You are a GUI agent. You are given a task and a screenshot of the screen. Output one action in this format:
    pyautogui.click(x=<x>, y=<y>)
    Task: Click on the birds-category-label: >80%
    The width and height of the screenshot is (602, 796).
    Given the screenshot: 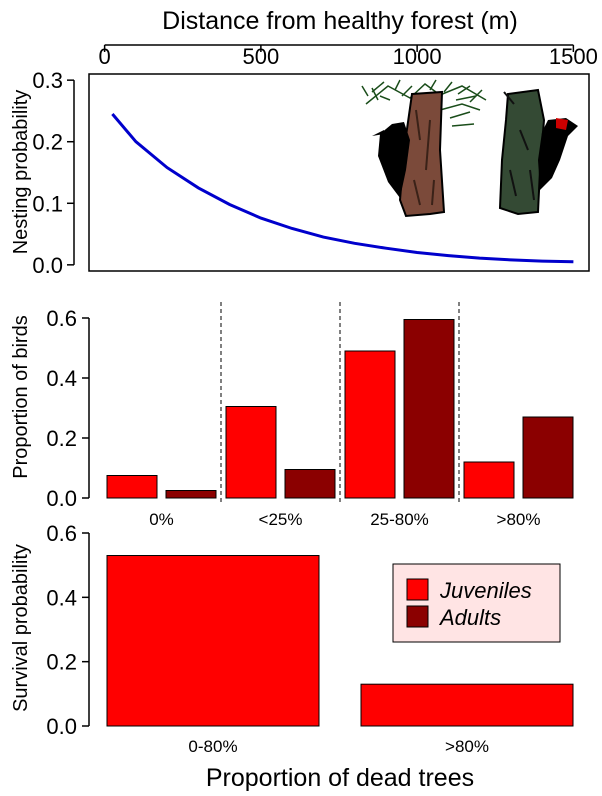 What is the action you would take?
    pyautogui.click(x=519, y=519)
    